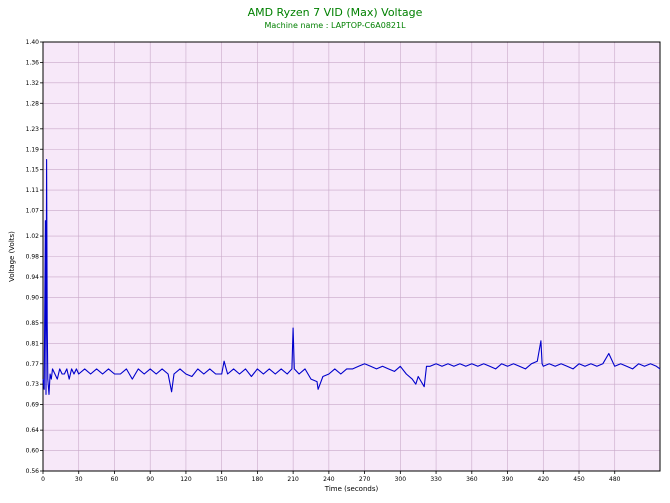  What do you see at coordinates (33, 211) in the screenshot?
I see `y-tick-label: 1.07` at bounding box center [33, 211].